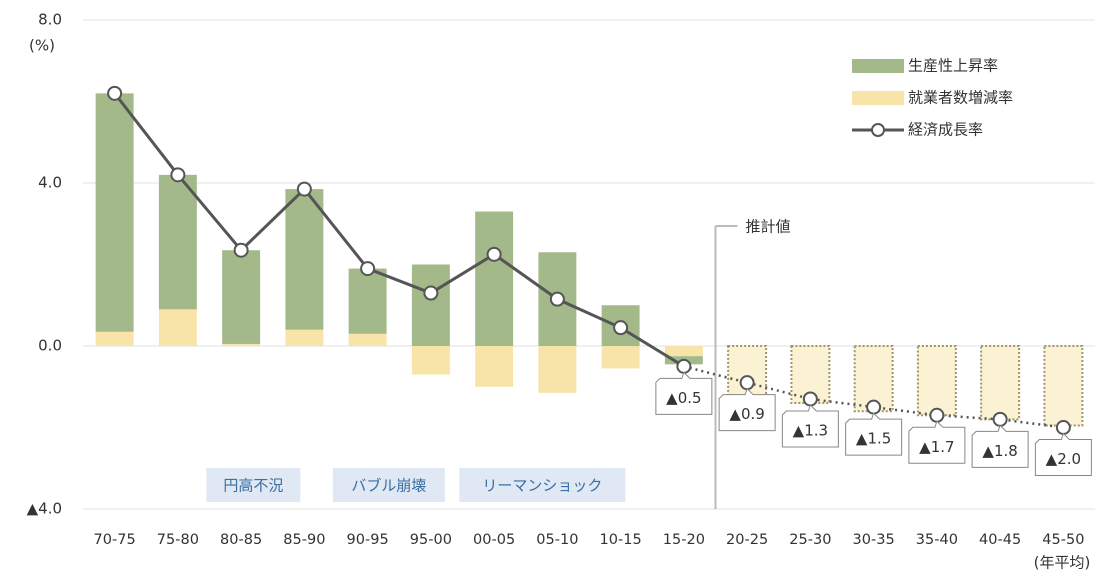 This screenshot has width=1111, height=576. What do you see at coordinates (115, 540) in the screenshot?
I see `x-tick-label: 70-75` at bounding box center [115, 540].